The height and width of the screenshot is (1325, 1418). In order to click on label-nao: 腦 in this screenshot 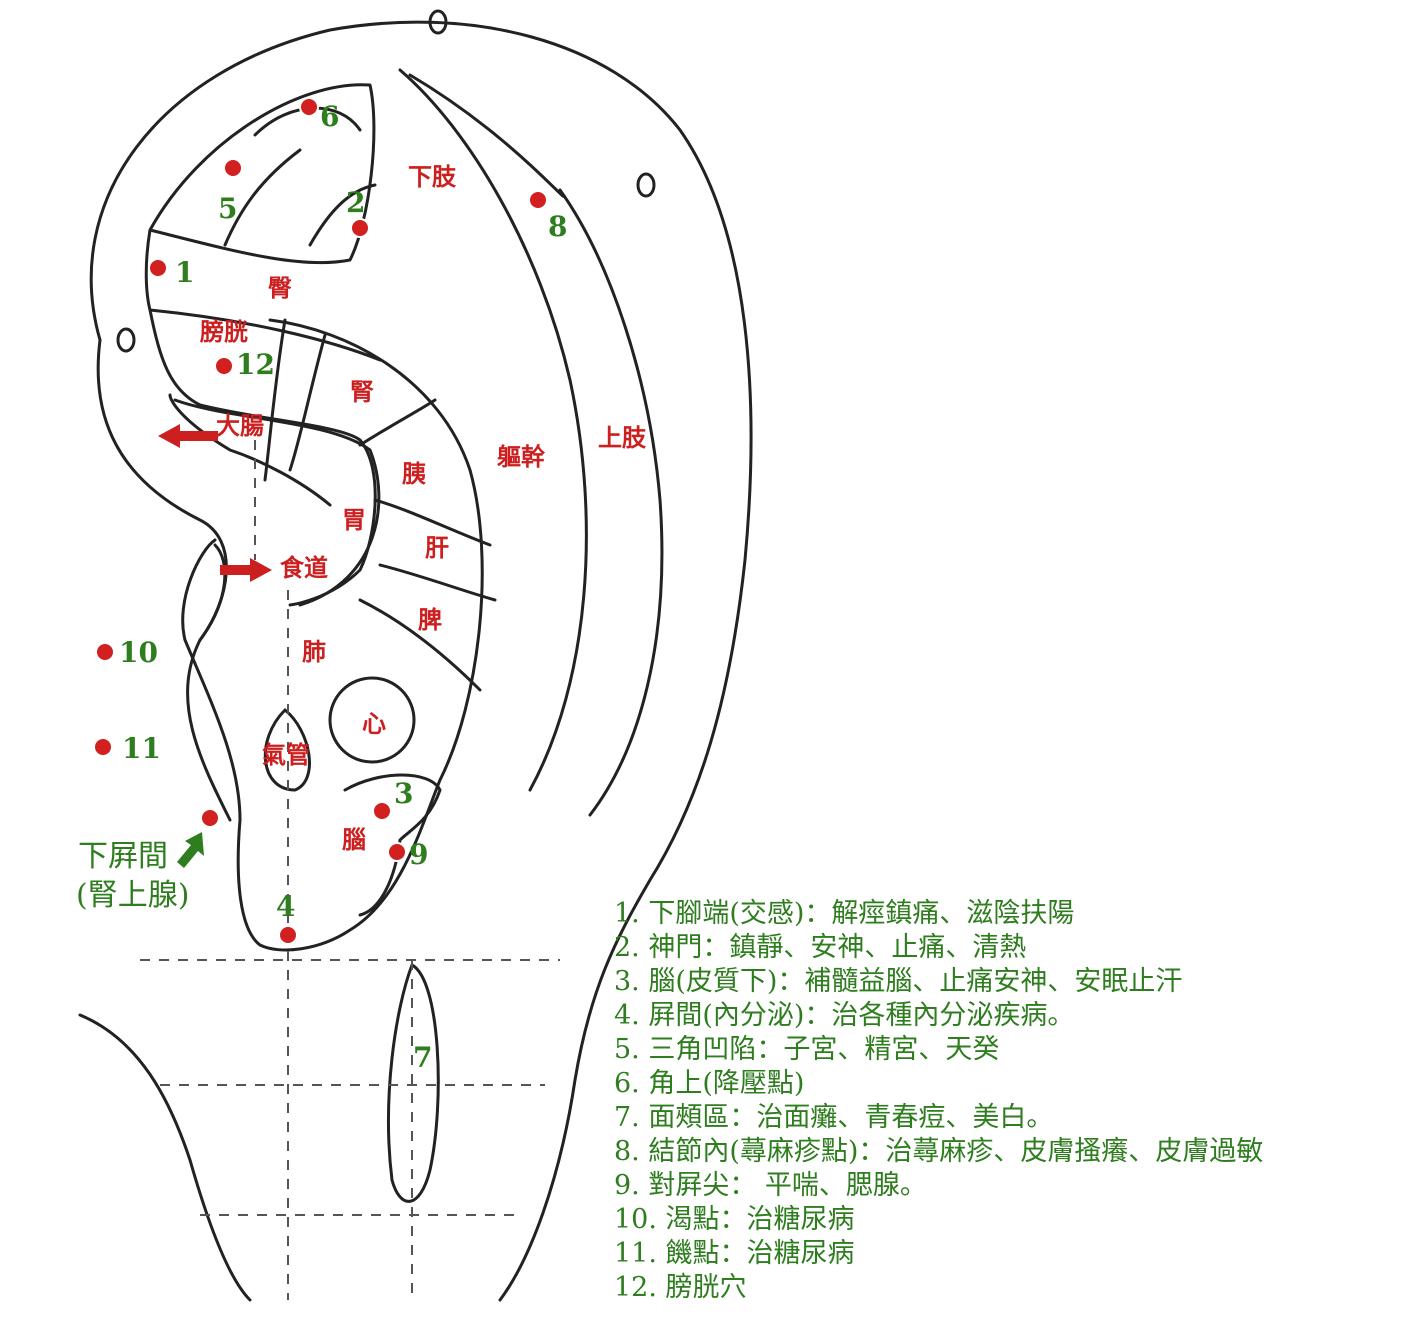, I will do `click(354, 839)`.